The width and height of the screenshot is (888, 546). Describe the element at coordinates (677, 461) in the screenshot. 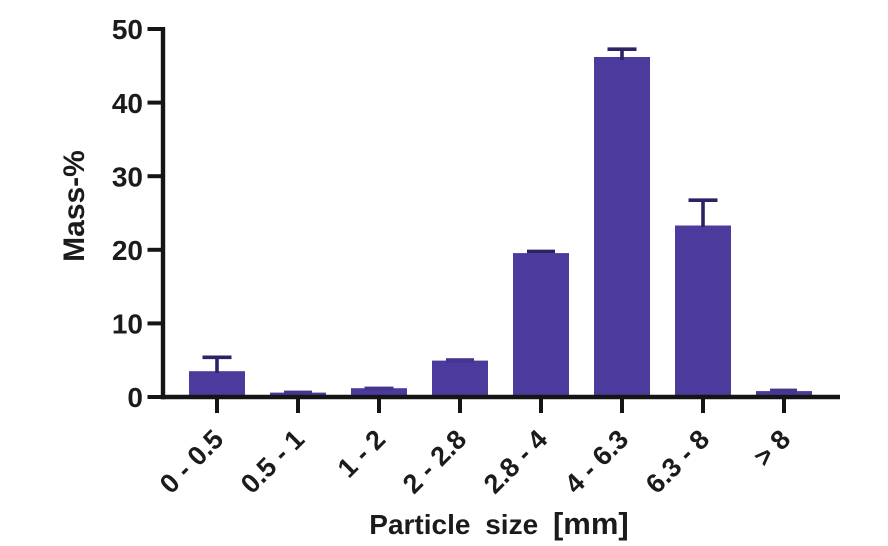

I see `svg-text: 6.3 - 8` at that location.